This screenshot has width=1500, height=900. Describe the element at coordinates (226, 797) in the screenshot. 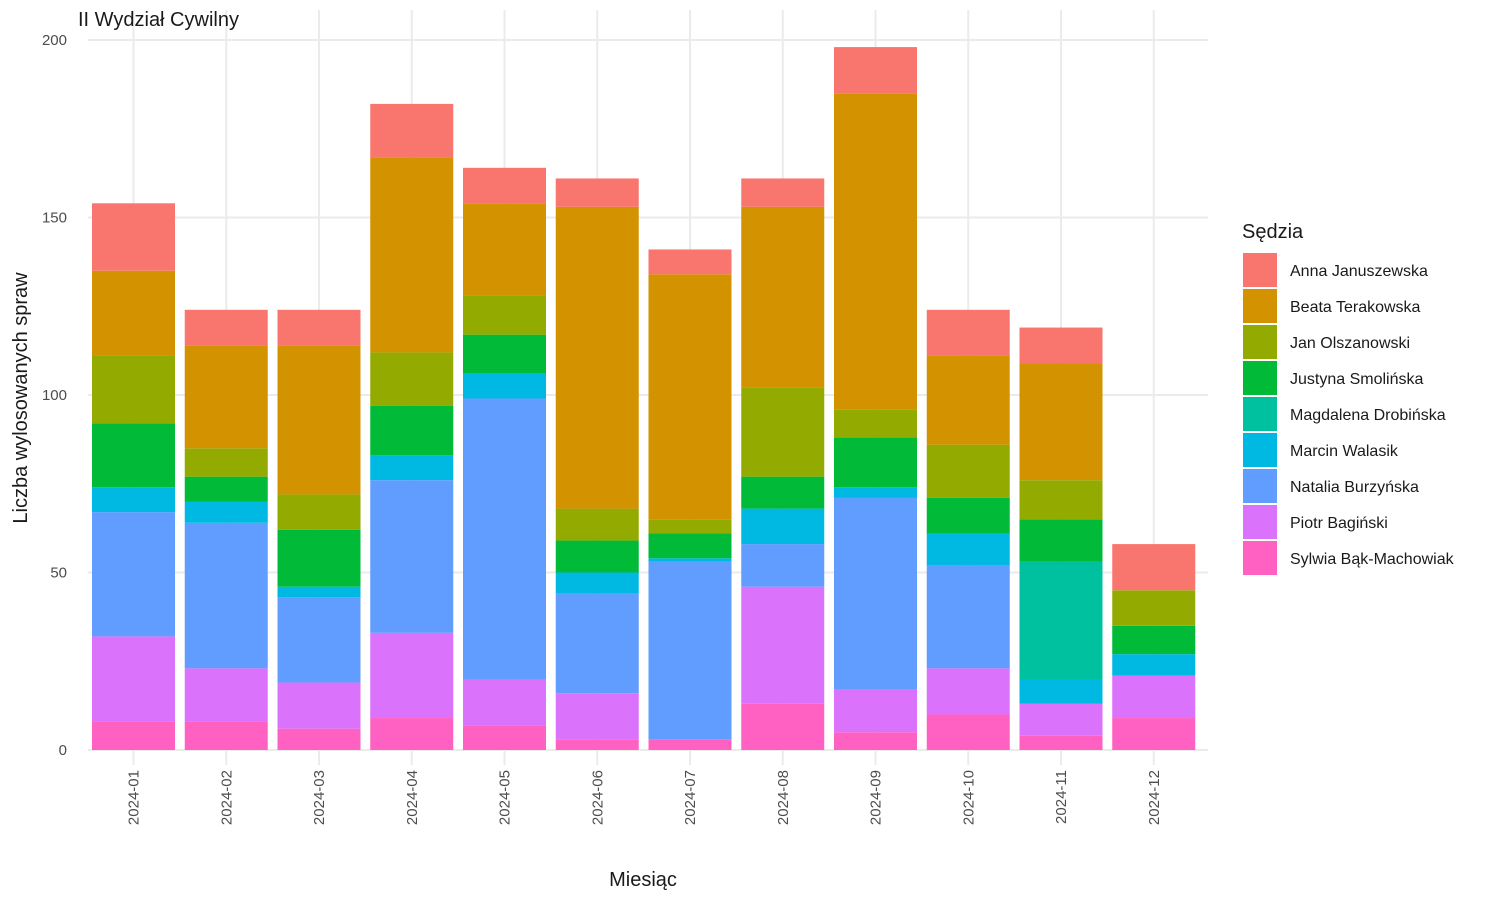

I see `x-tick-label: 2024-02` at that location.